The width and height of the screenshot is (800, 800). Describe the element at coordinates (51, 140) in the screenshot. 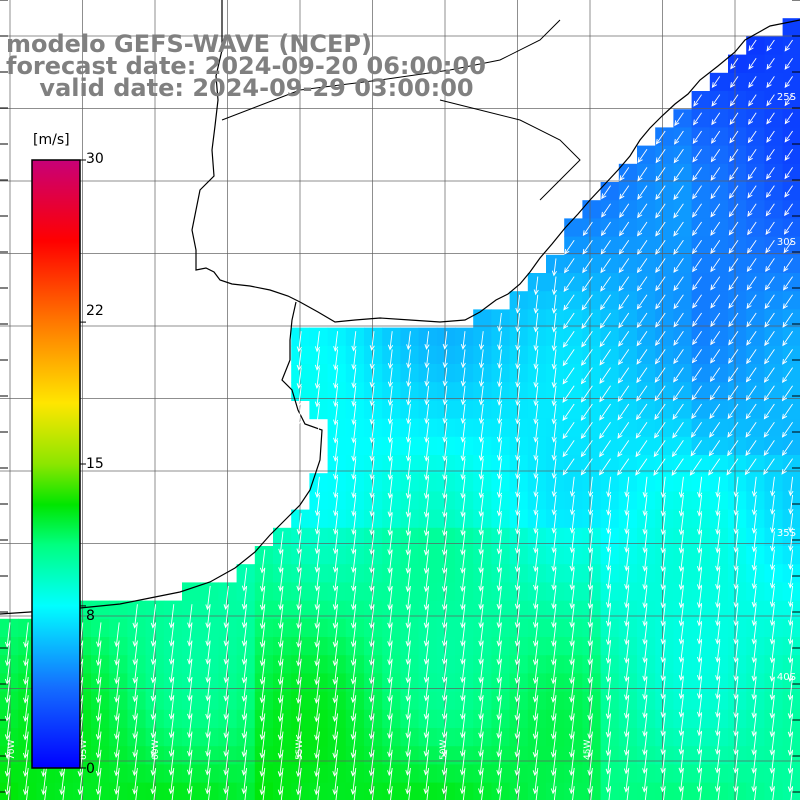

I see `colorbar-unit: [m/s]` at that location.